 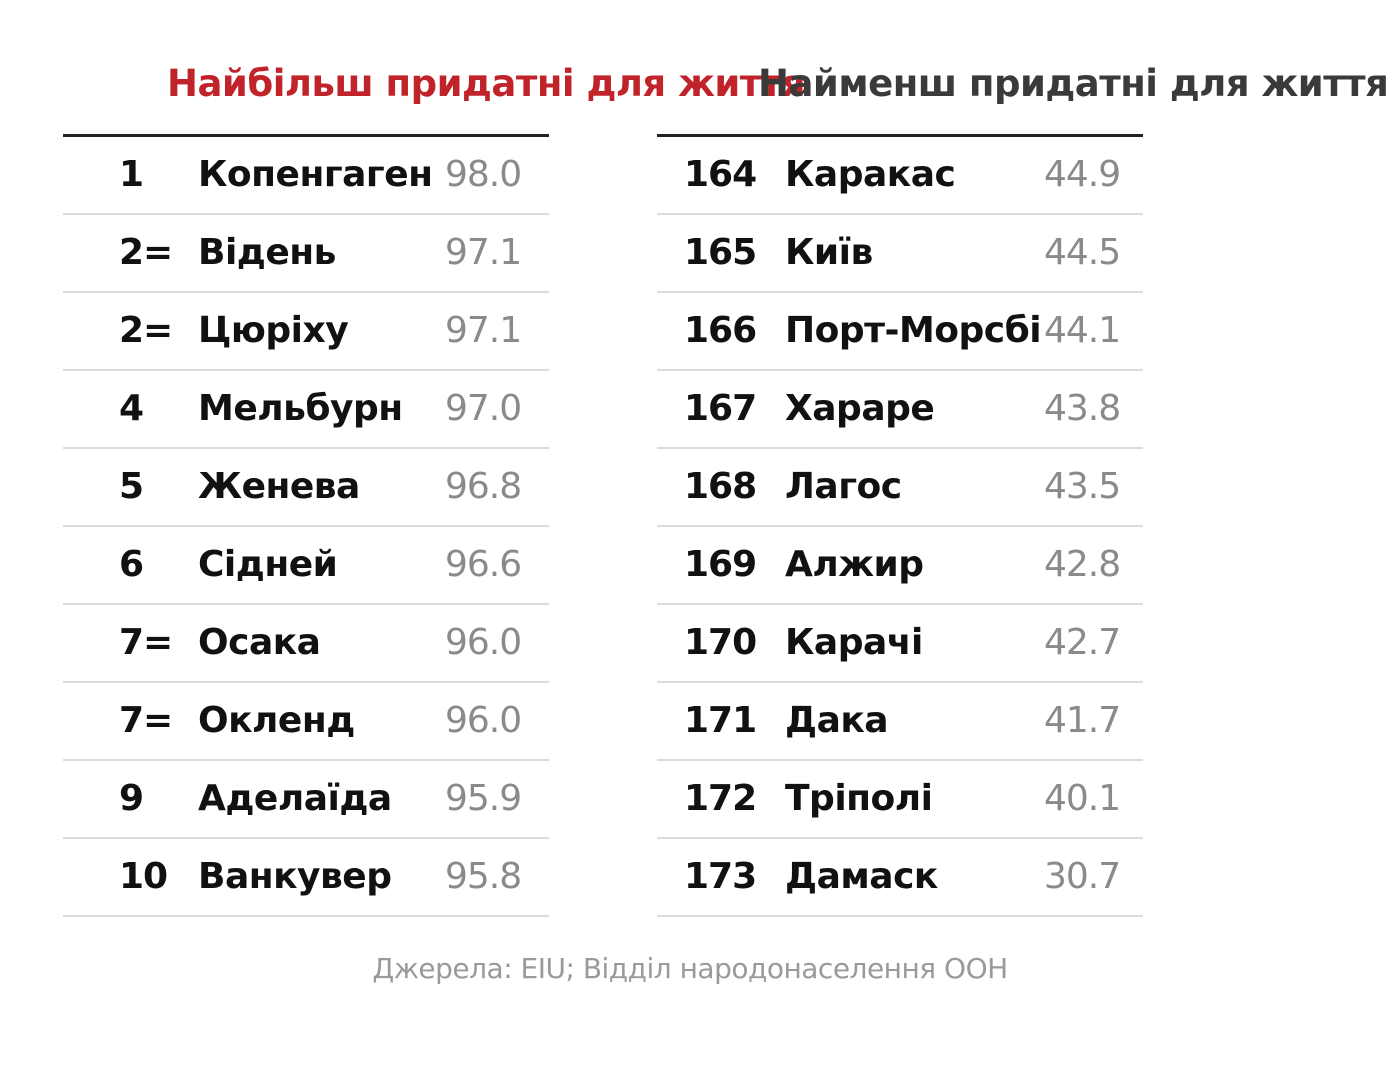 I want to click on table-row: 169 Алжир 42.8, so click(x=900, y=566).